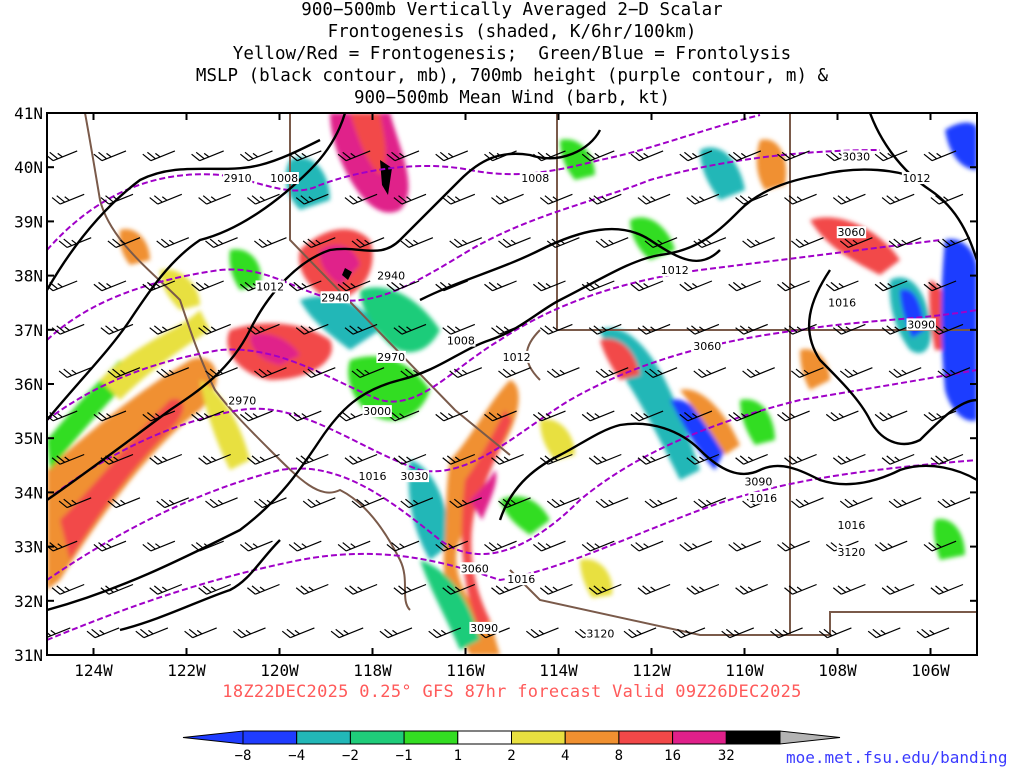 This screenshot has width=1024, height=768. What do you see at coordinates (243, 756) in the screenshot?
I see `colorbar-label: −8` at bounding box center [243, 756].